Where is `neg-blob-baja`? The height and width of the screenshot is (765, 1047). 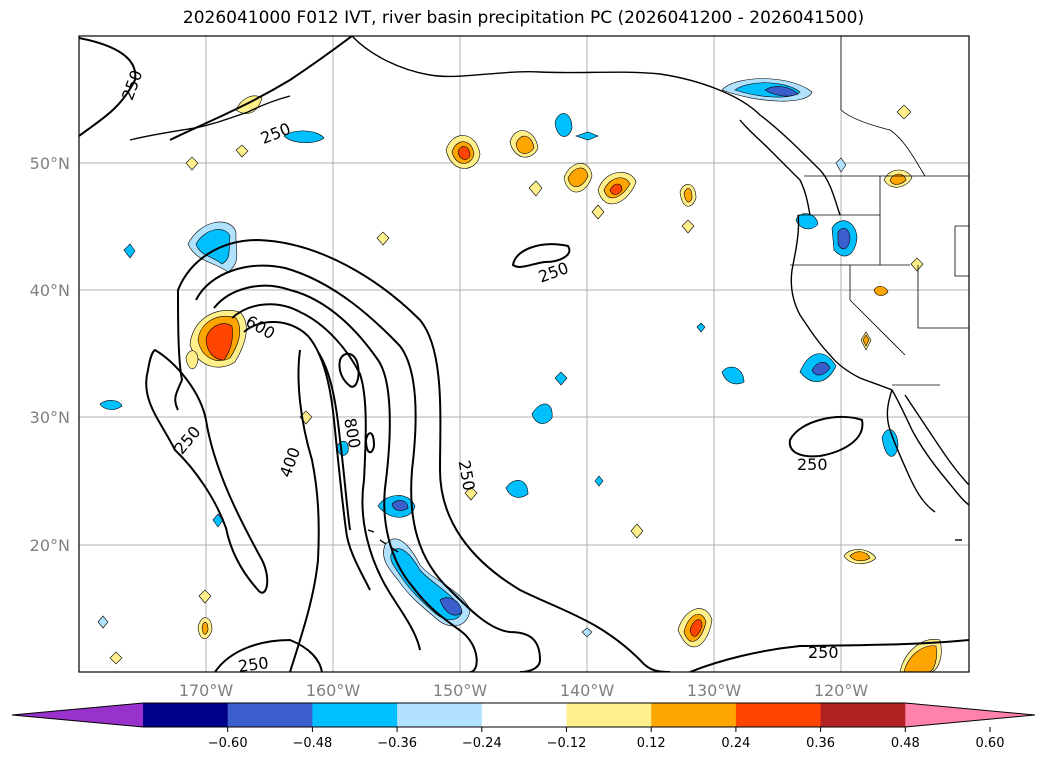 neg-blob-baja is located at coordinates (890, 443).